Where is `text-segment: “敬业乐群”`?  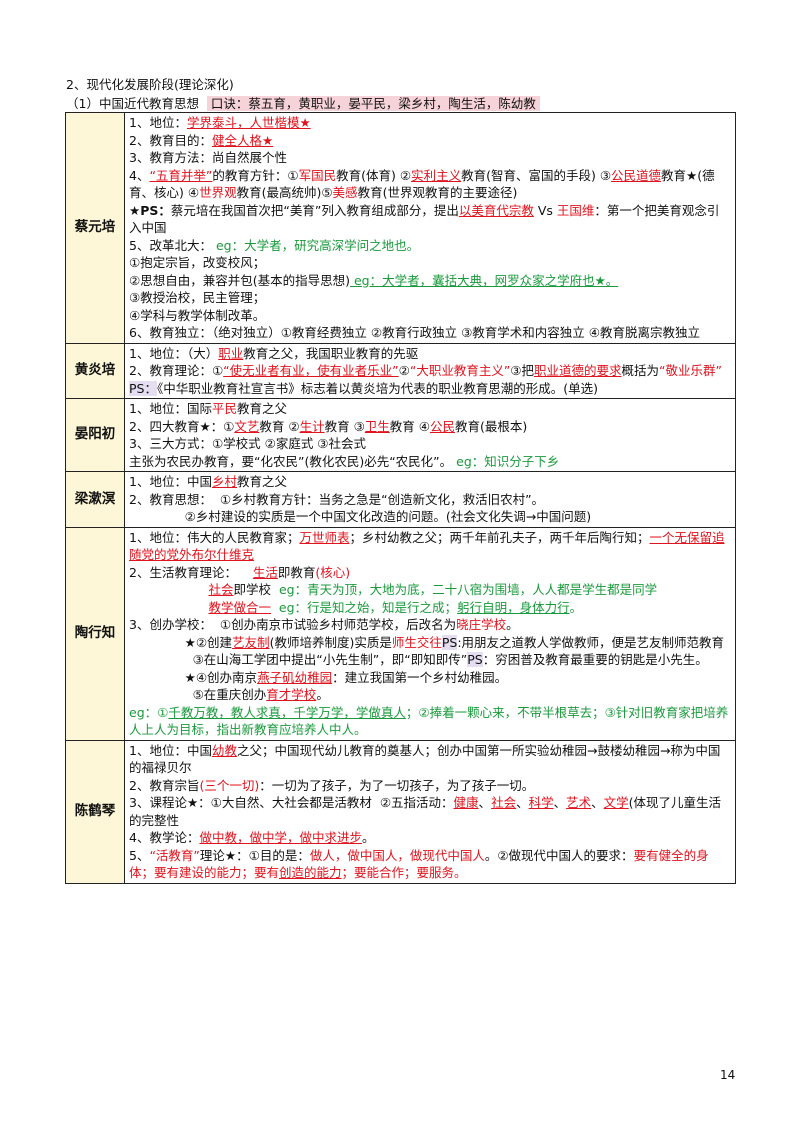 text-segment: “敬业乐群” is located at coordinates (690, 370).